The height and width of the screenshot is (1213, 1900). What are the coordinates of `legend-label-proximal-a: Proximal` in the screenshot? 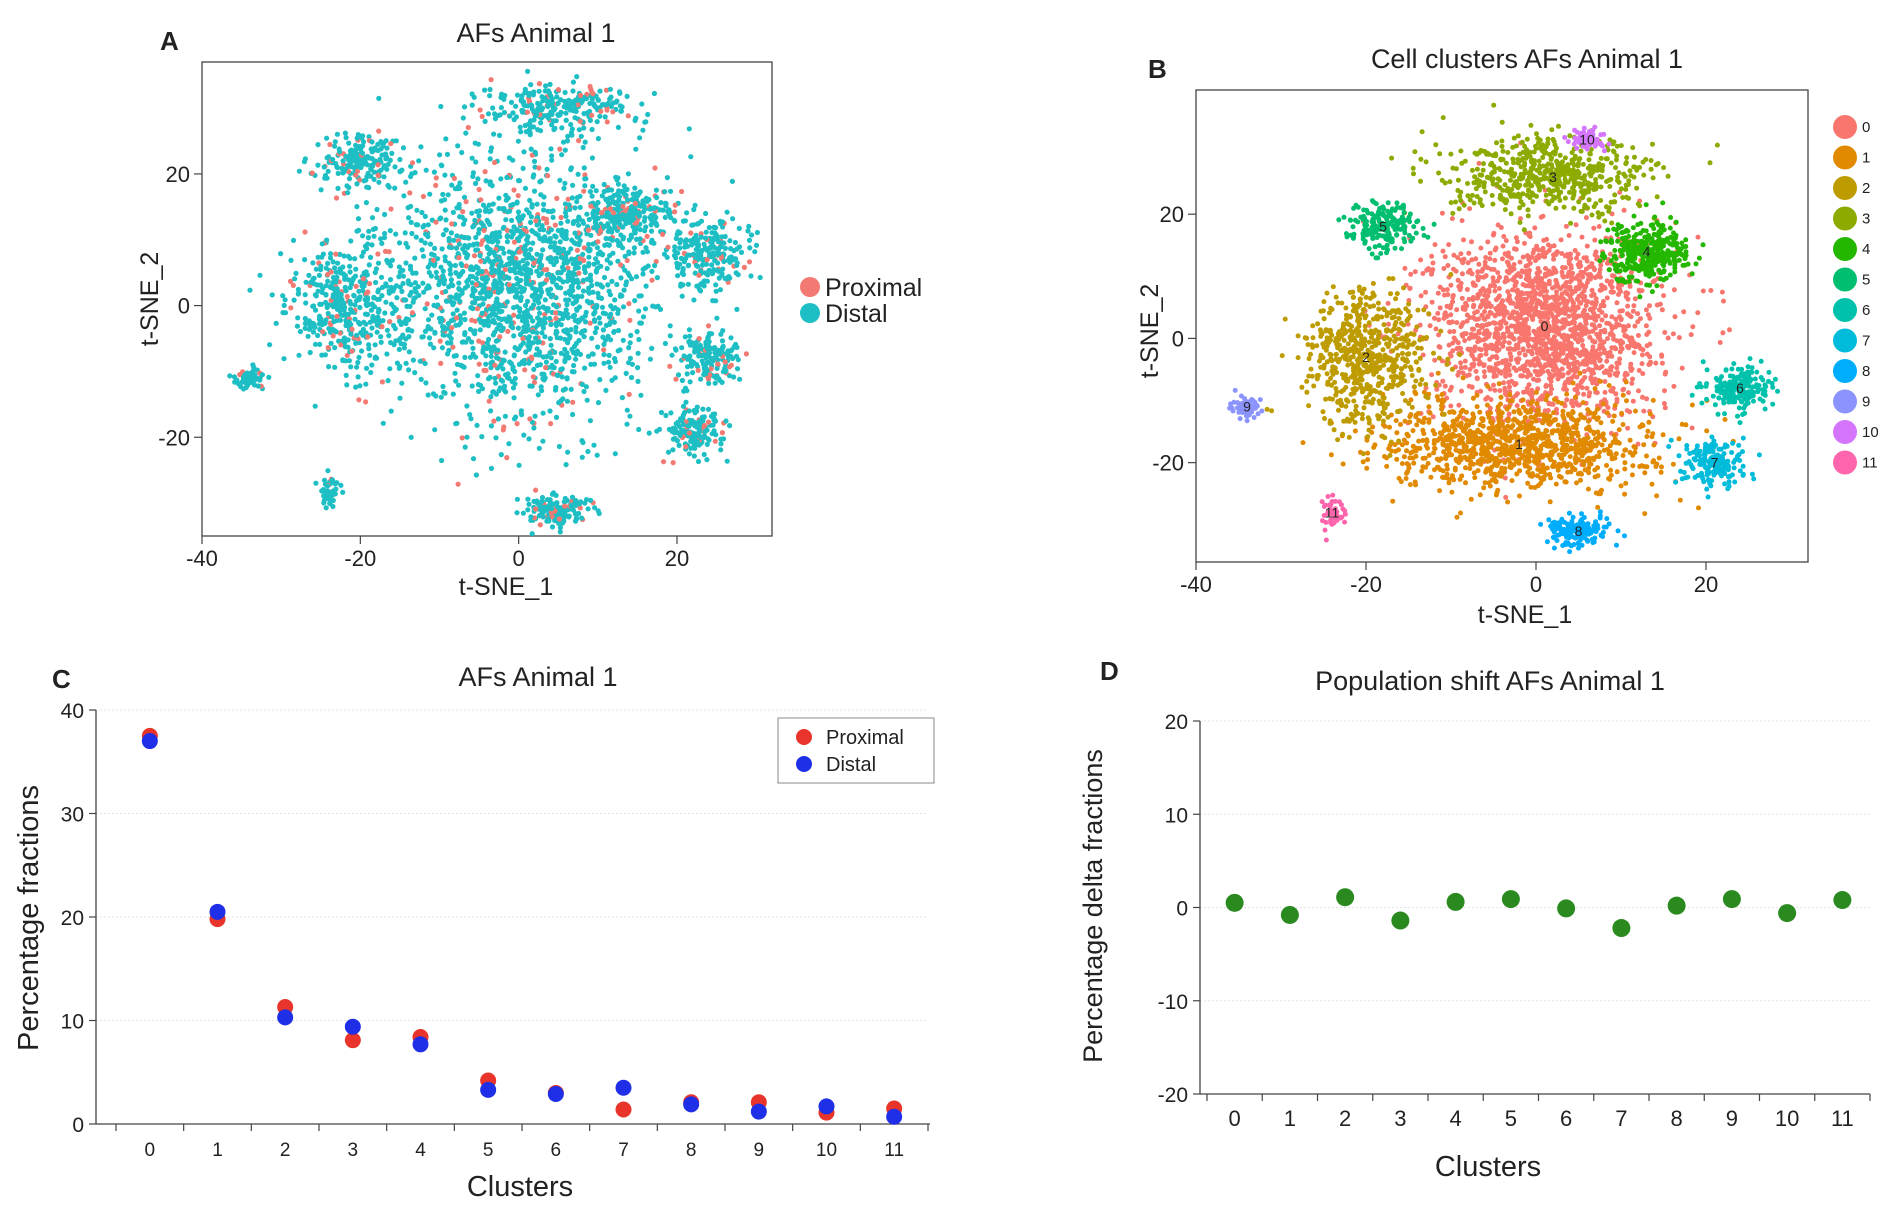 It's located at (873, 288).